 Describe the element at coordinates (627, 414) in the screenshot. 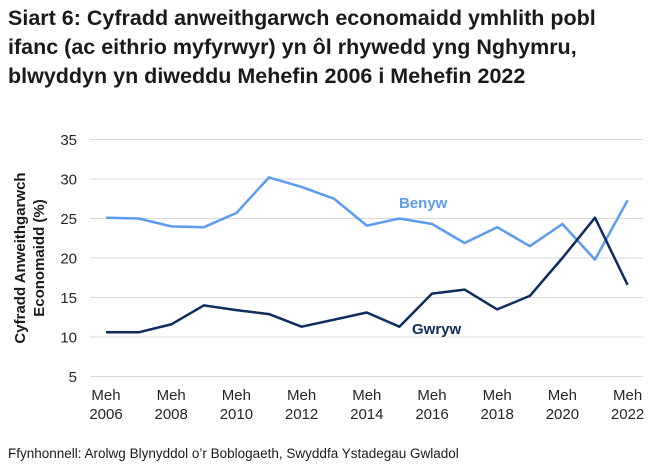

I see `x-tick-label: 2022` at that location.